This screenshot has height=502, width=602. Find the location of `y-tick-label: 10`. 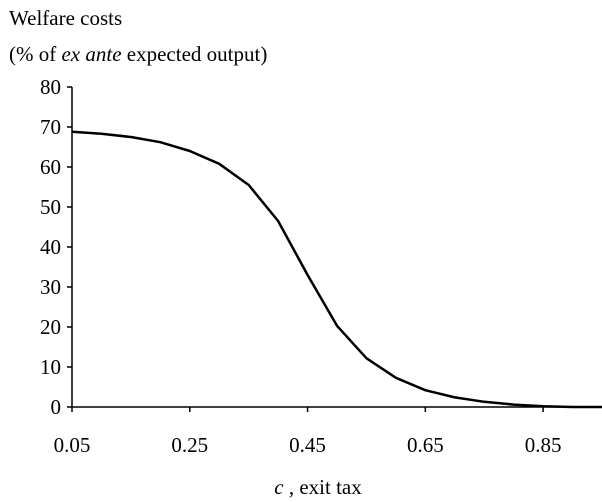

y-tick-label: 10 is located at coordinates (50, 367).